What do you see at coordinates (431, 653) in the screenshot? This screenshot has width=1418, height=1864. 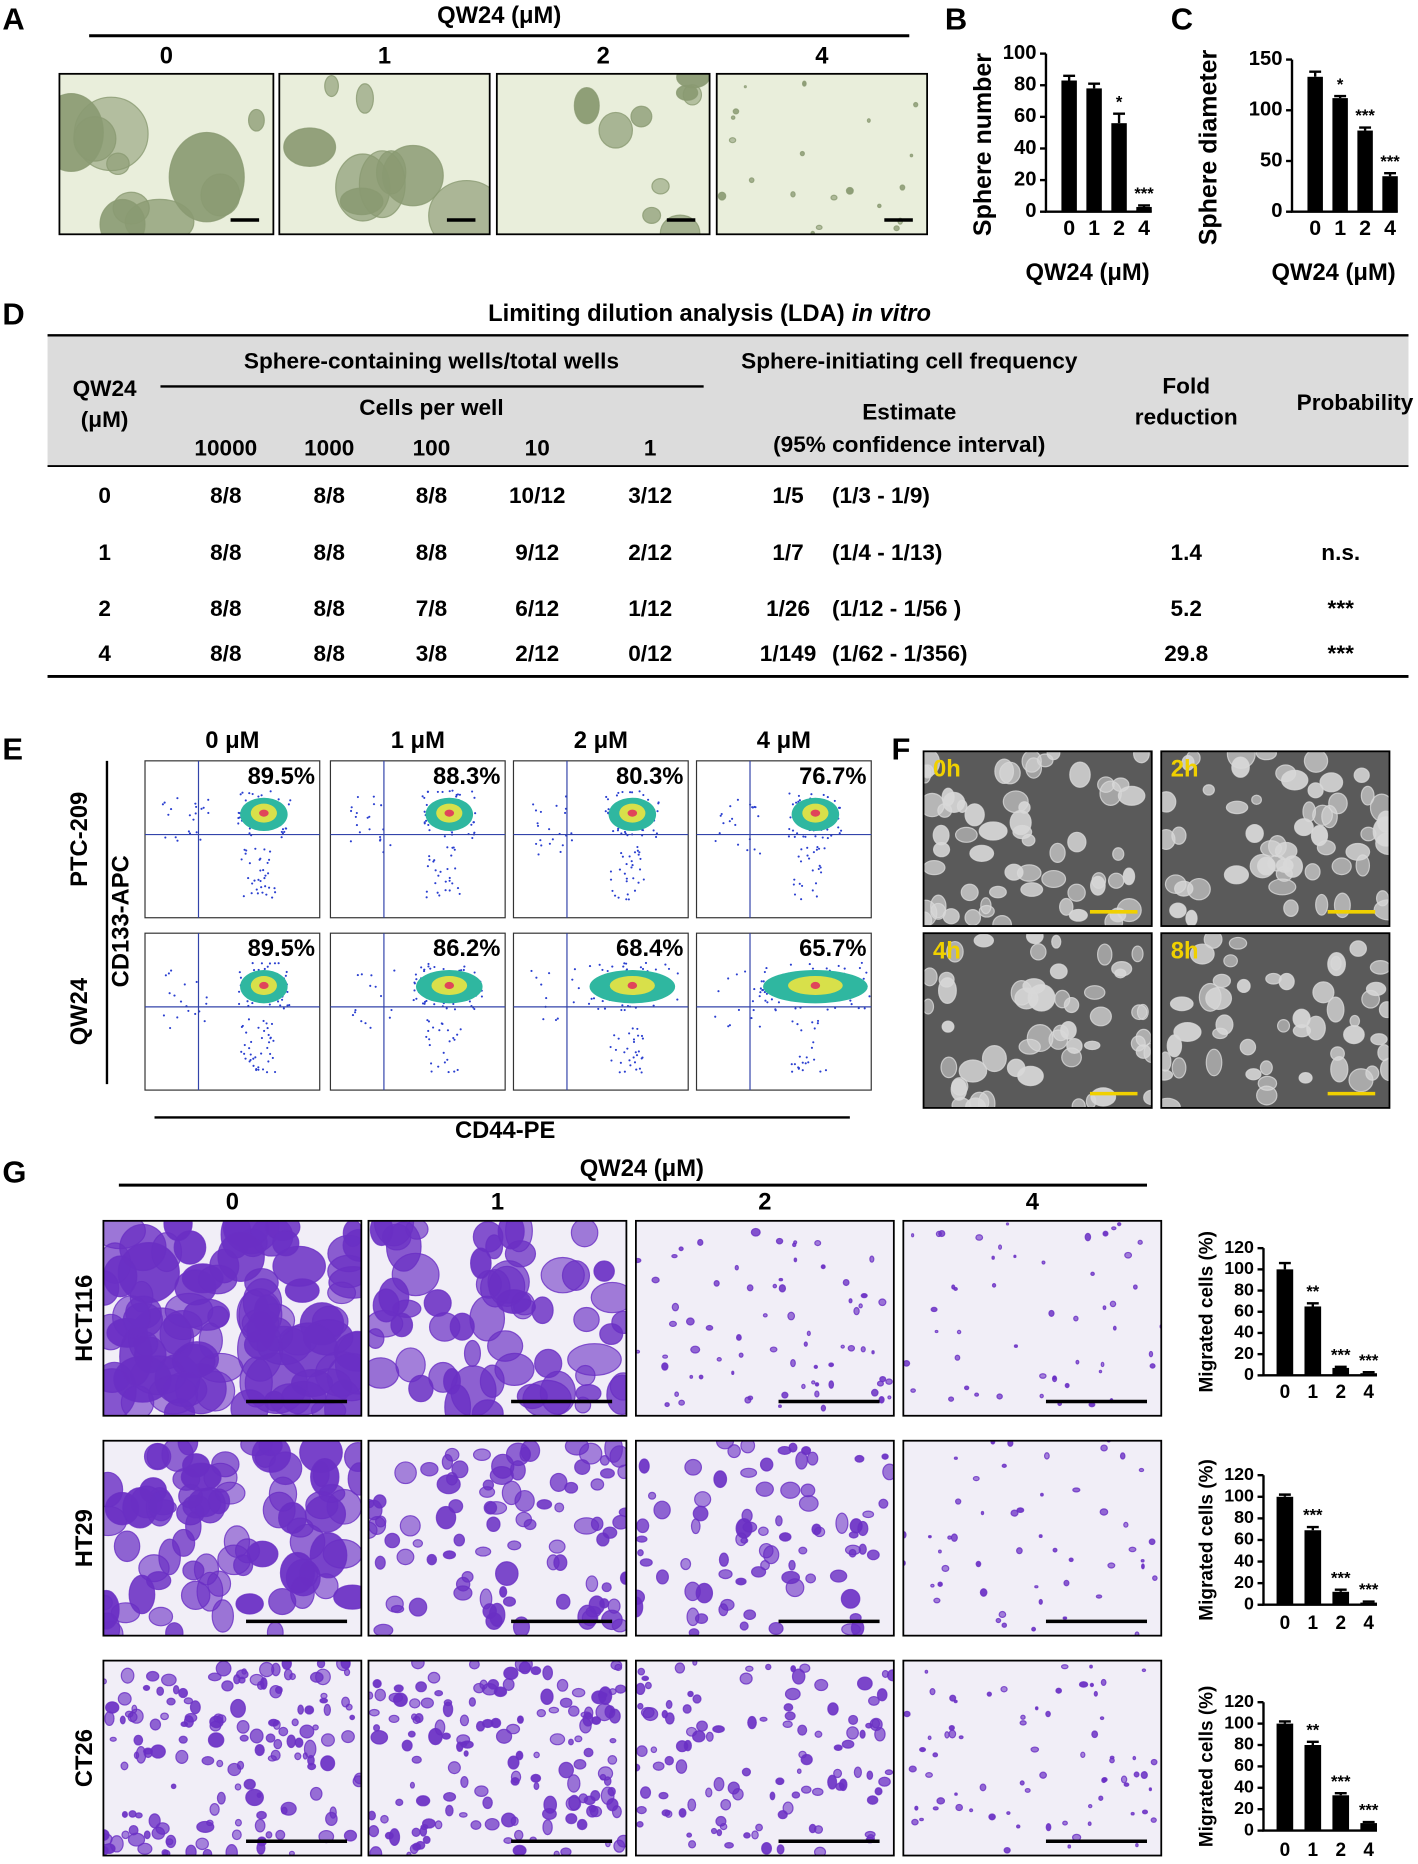 I see `table-cell: 3/8` at bounding box center [431, 653].